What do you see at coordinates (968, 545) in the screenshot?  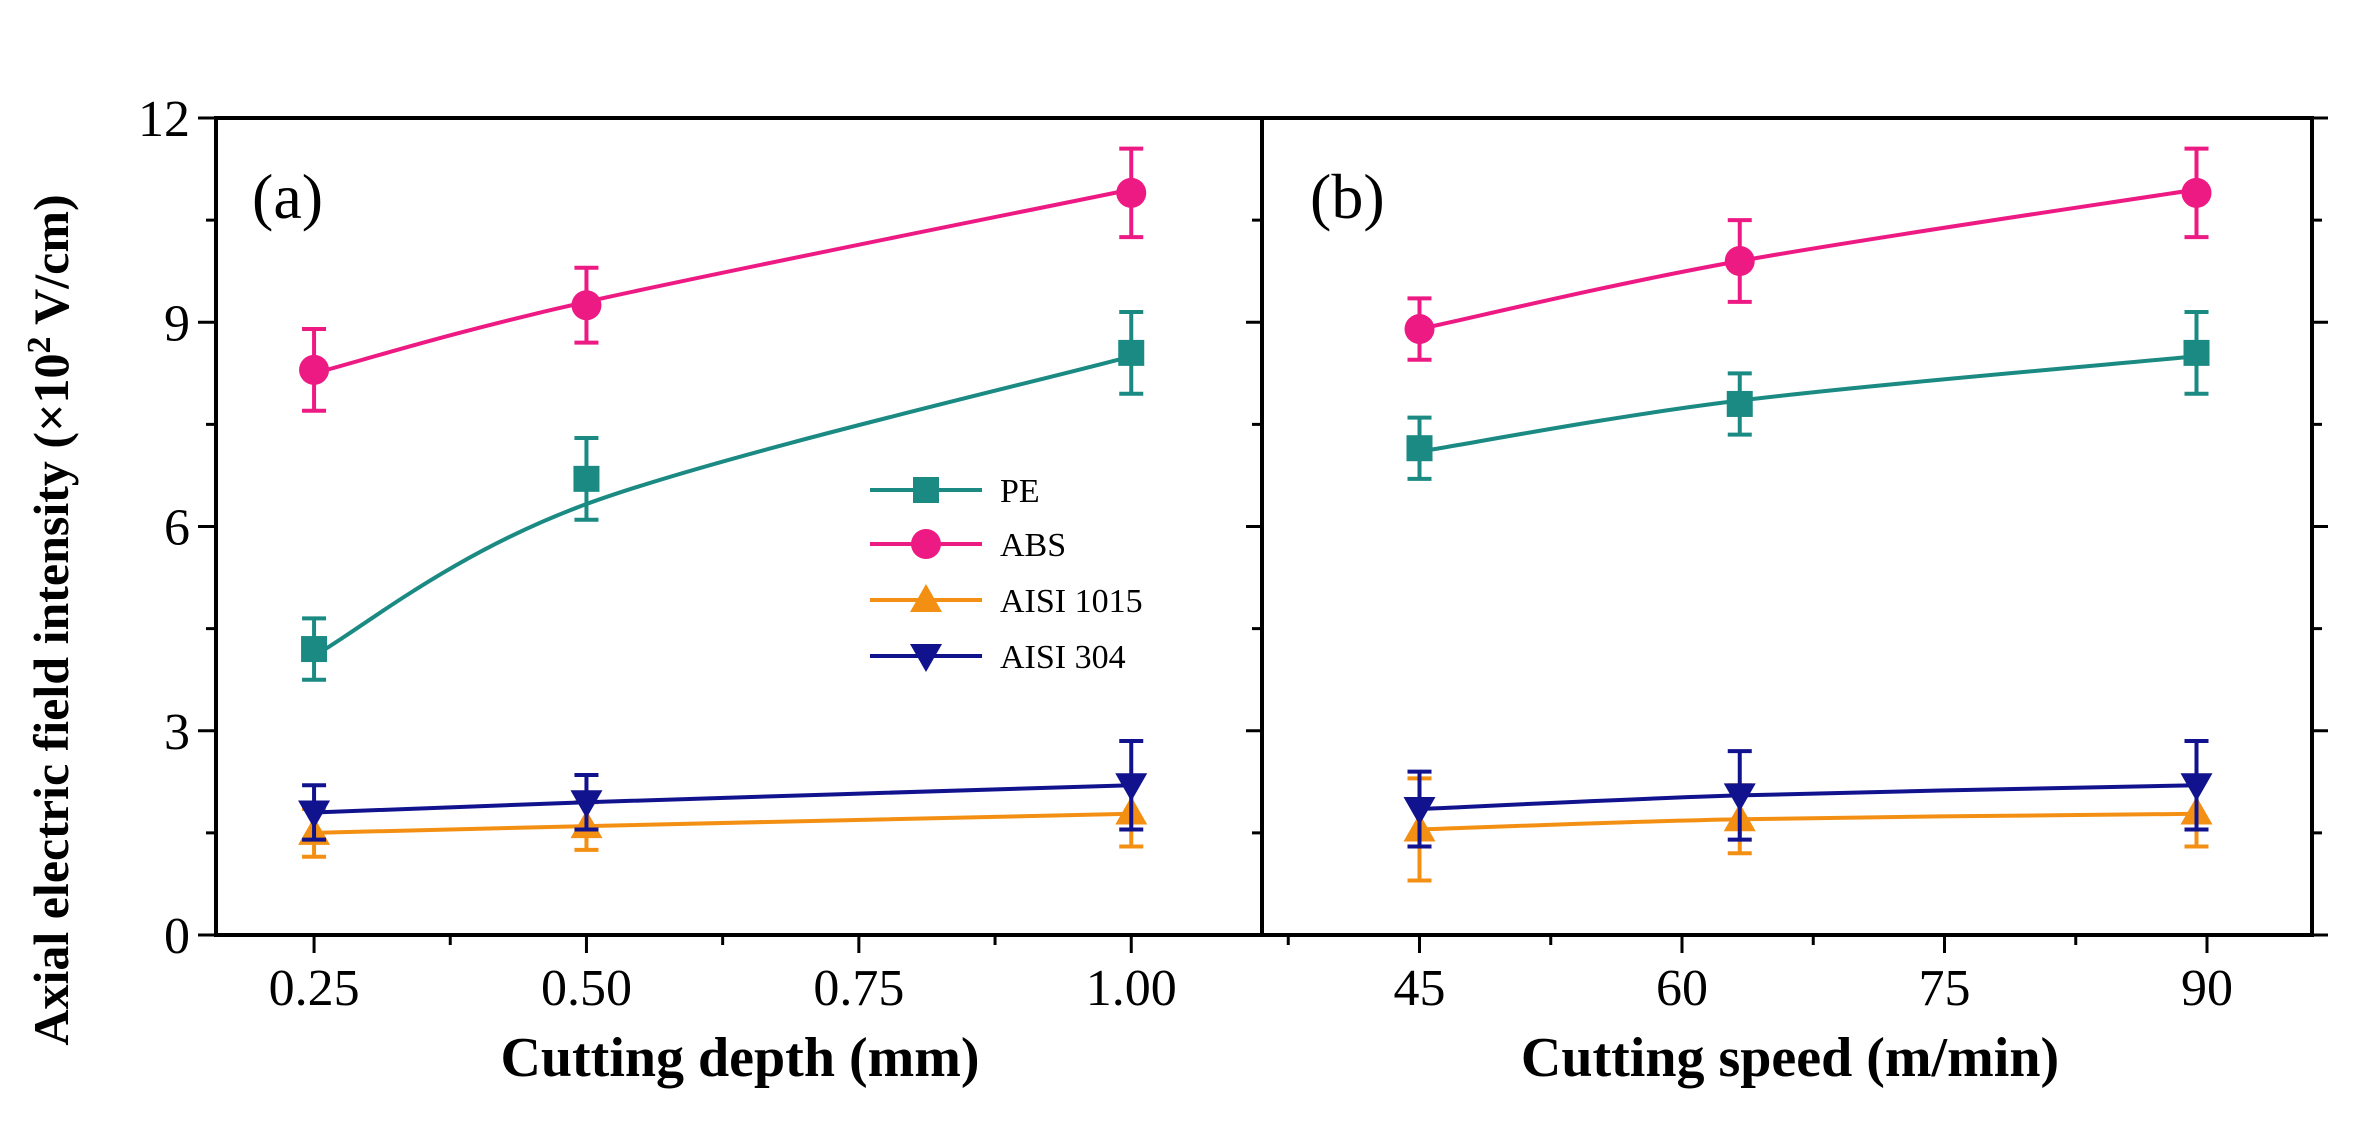 I see `legend-item-abs: ABS` at bounding box center [968, 545].